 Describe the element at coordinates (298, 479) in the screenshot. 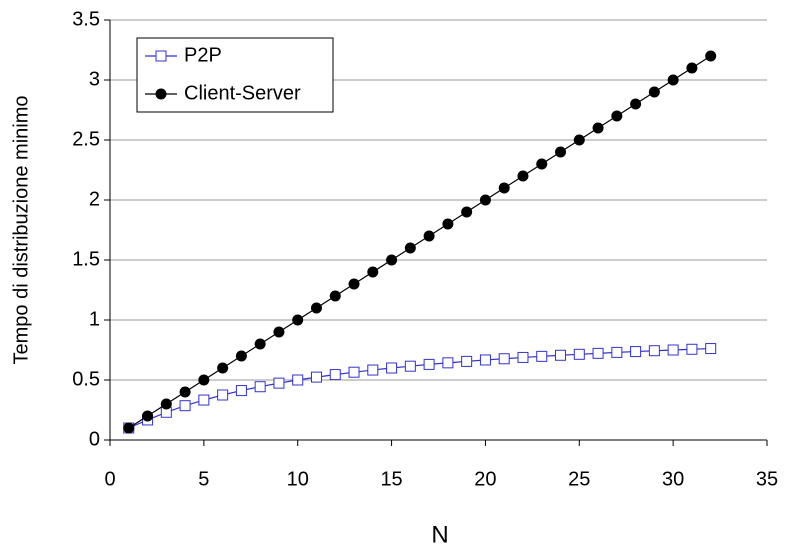

I see `x-tick-label: 10` at that location.